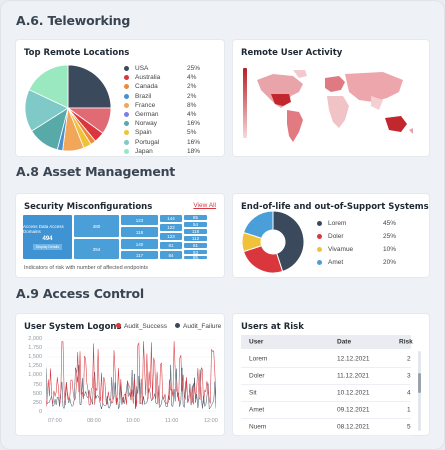 The image size is (445, 450). What do you see at coordinates (73, 327) in the screenshot?
I see `card-title: User System Logons` at bounding box center [73, 327].